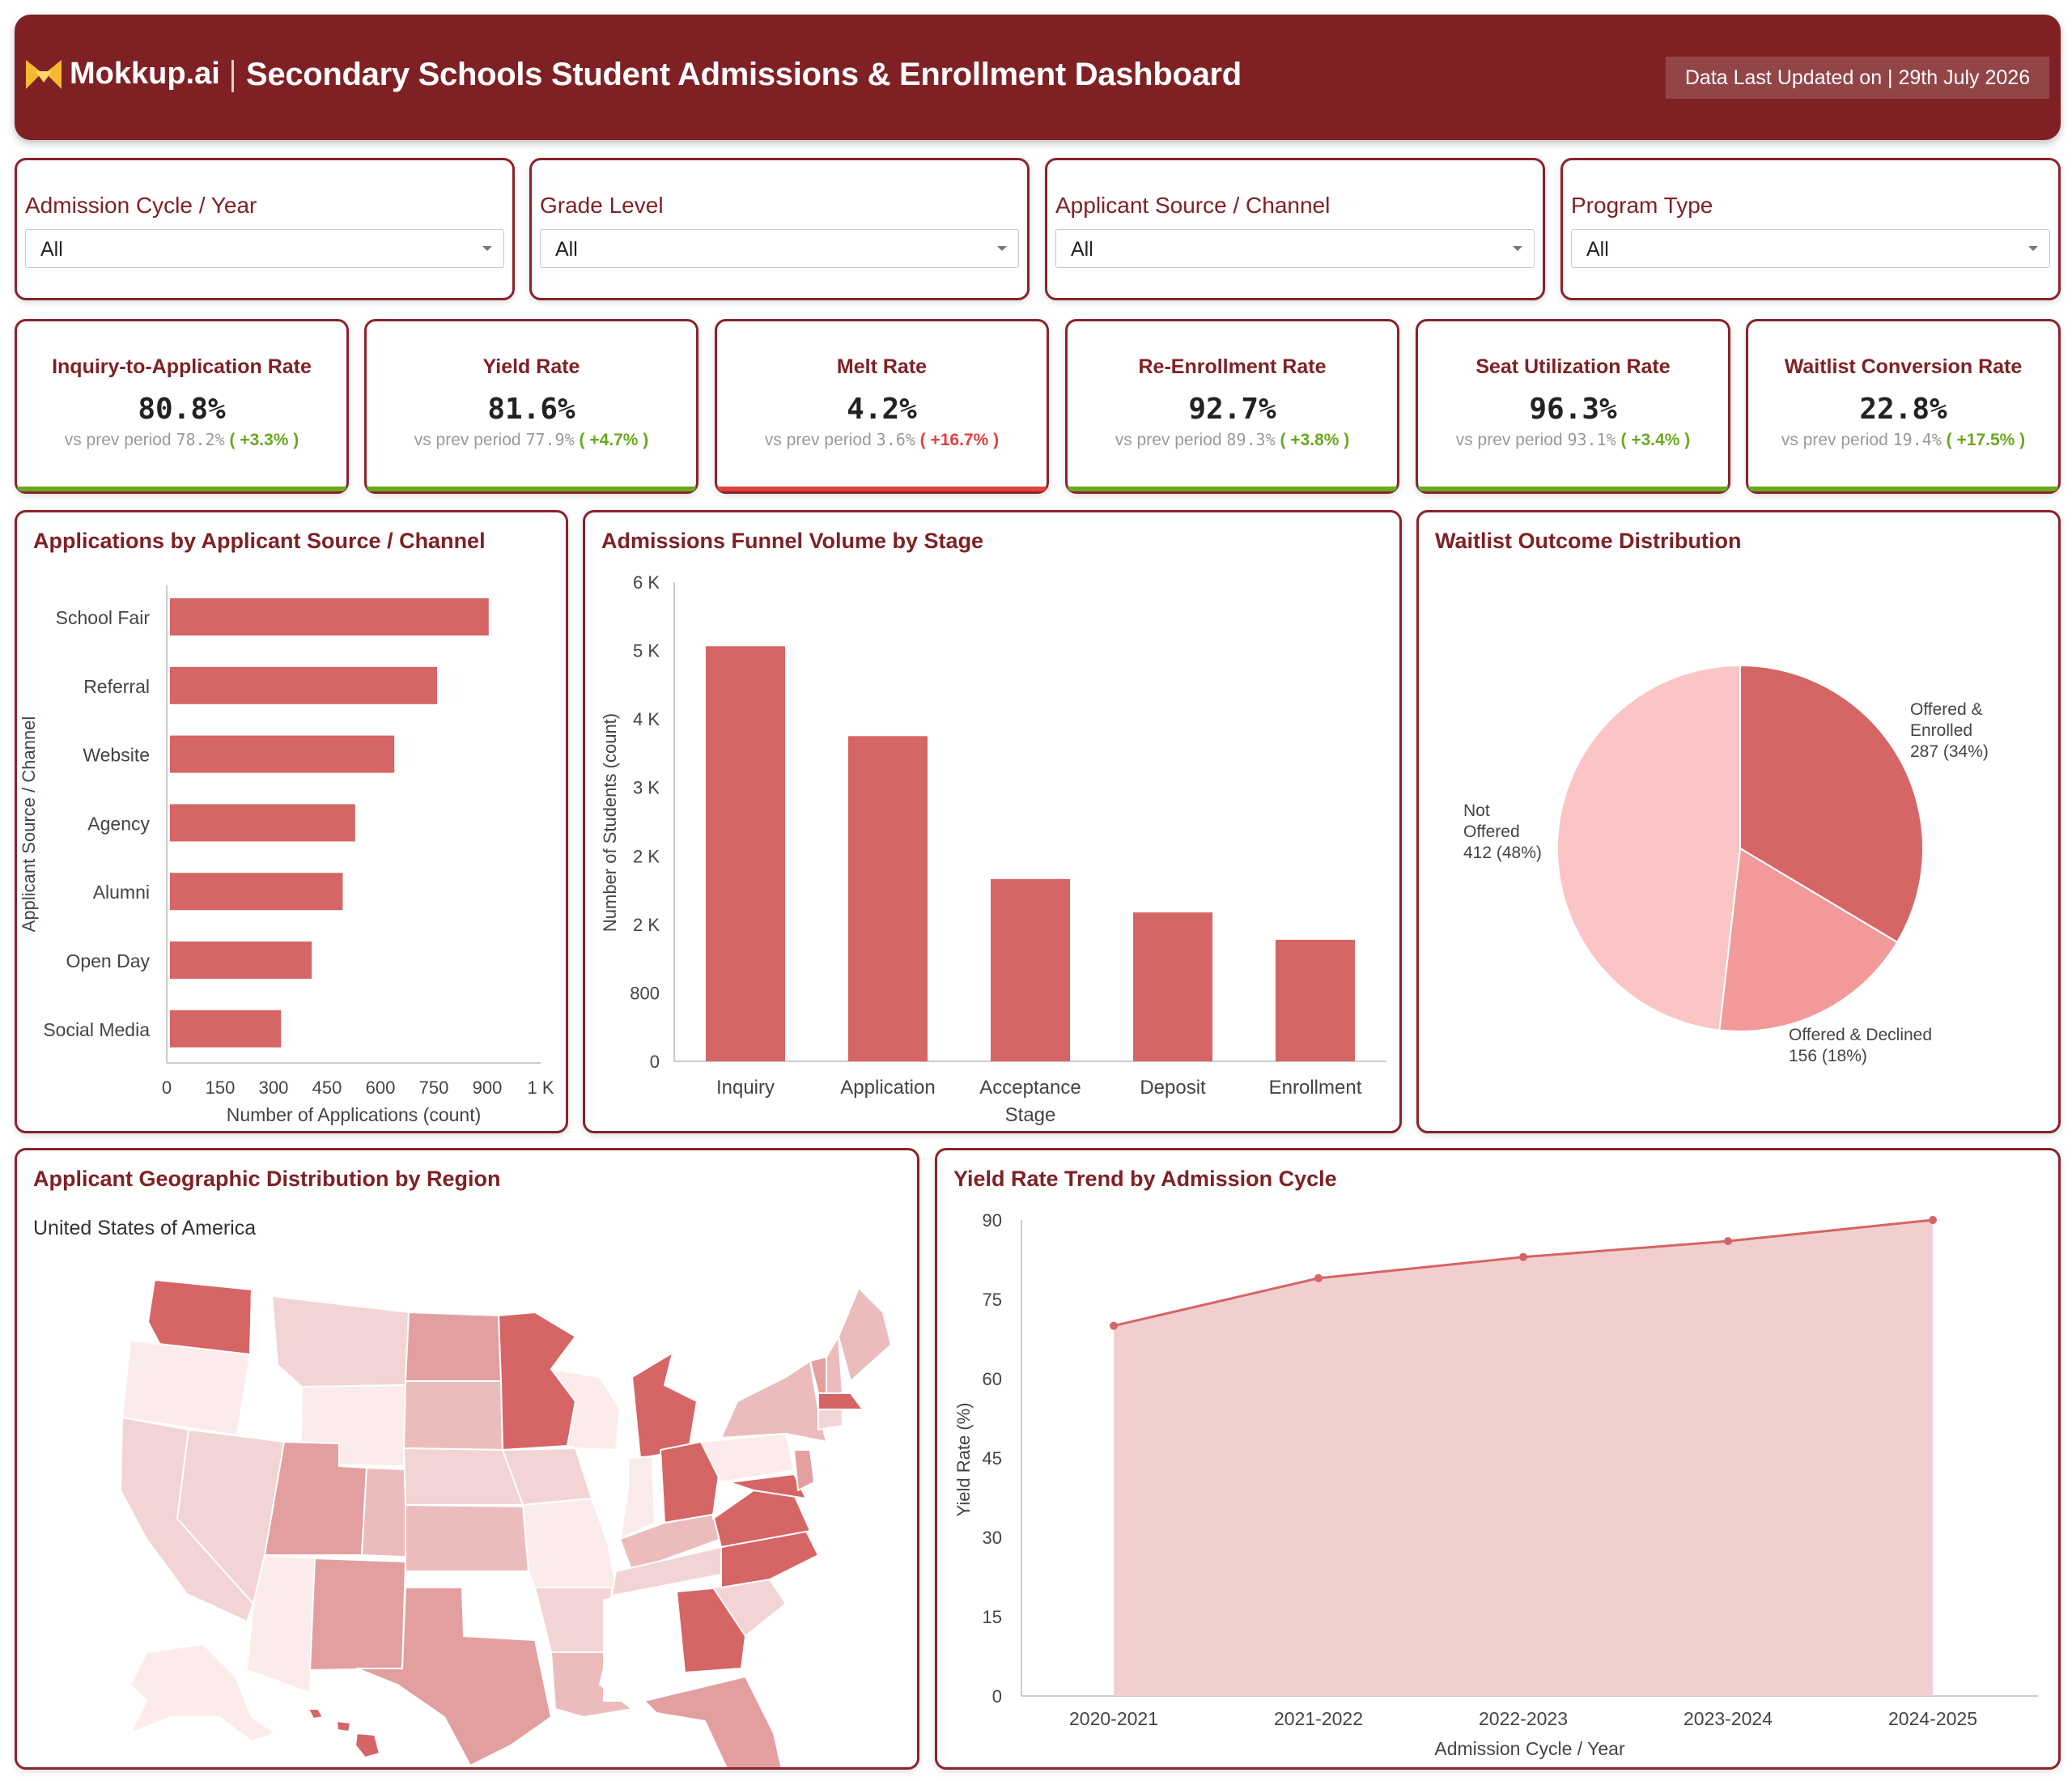 Image resolution: width=2072 pixels, height=1781 pixels. Describe the element at coordinates (29, 825) in the screenshot. I see `y-axis-title: Applicant Source / Channel` at that location.